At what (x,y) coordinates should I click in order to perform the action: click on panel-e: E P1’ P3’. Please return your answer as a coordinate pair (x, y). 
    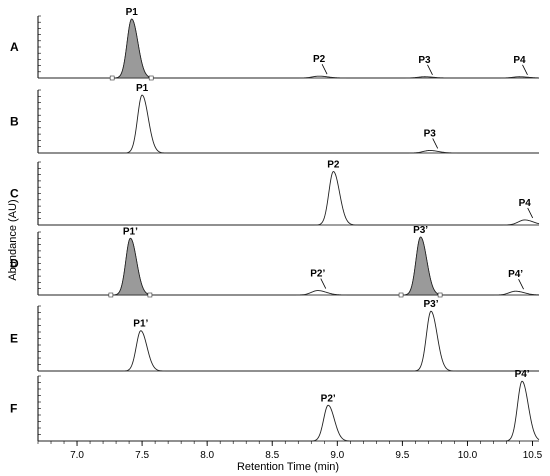
    Looking at the image, I should click on (274, 335).